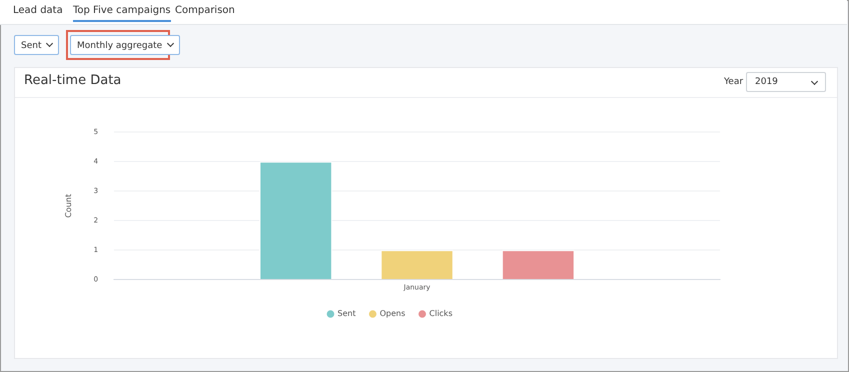 This screenshot has width=849, height=372. I want to click on legend-label: Sent, so click(347, 313).